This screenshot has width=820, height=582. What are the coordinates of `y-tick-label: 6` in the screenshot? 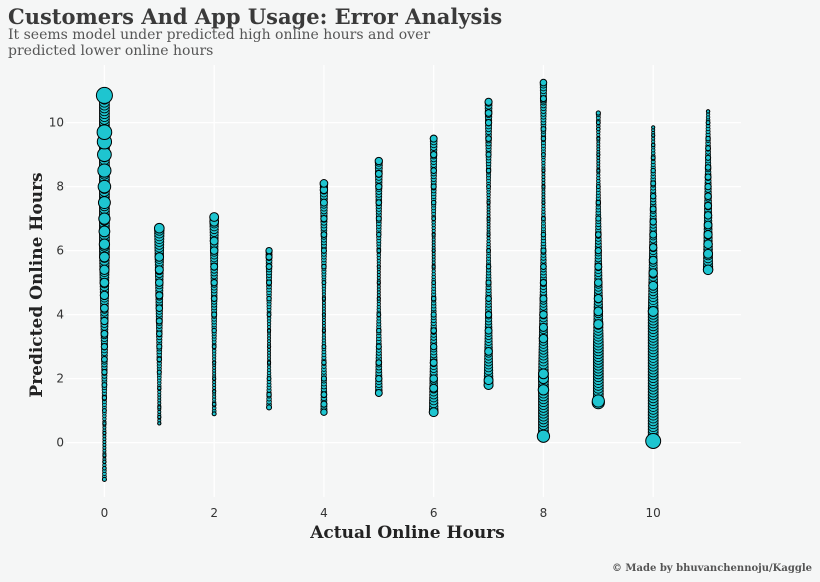 It's located at (60, 251).